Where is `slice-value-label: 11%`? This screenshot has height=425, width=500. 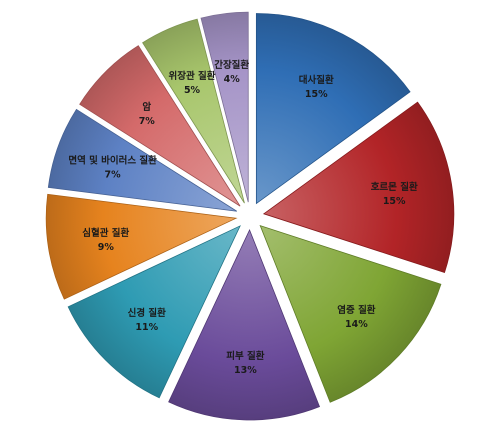 slice-value-label: 11% is located at coordinates (146, 327).